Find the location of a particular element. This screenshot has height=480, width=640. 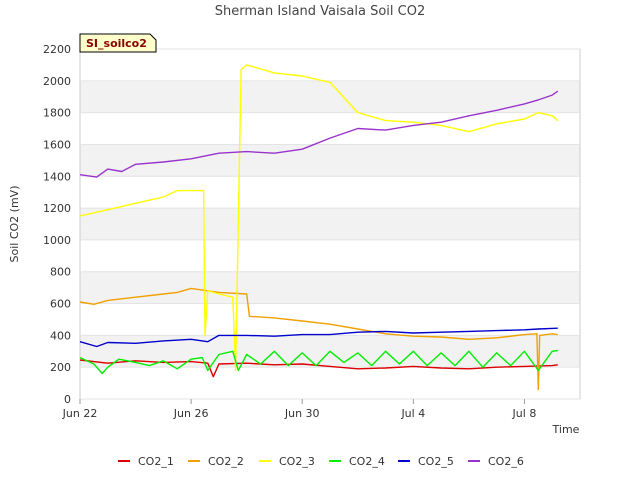

legend-label: CO2_6 is located at coordinates (506, 461).